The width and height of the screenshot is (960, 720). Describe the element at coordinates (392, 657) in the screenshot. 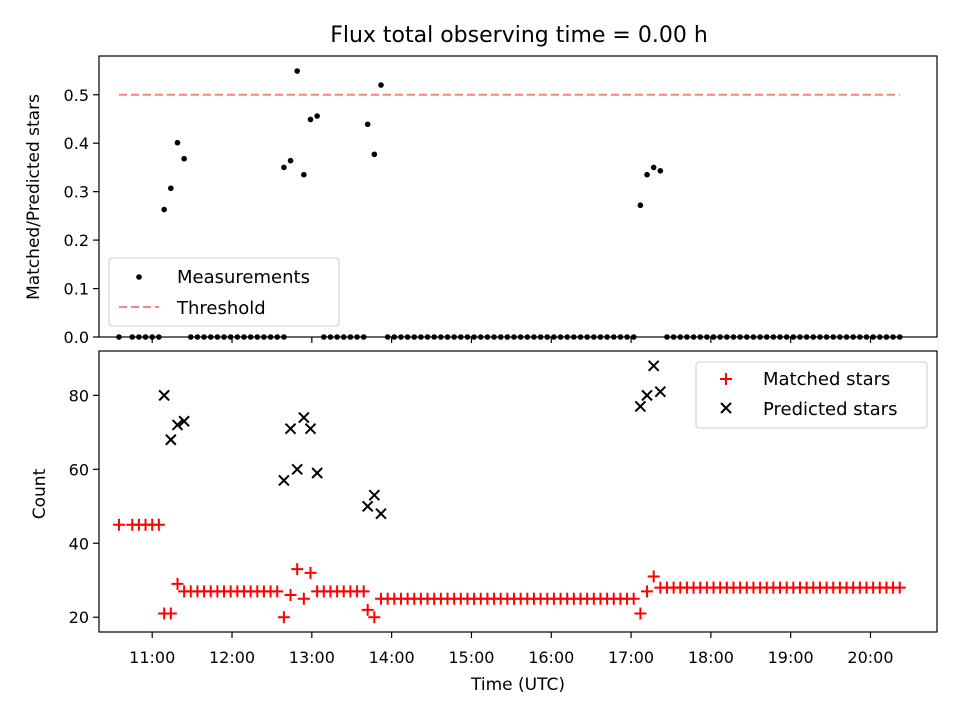

I see `x-tick-label: 14:00` at that location.